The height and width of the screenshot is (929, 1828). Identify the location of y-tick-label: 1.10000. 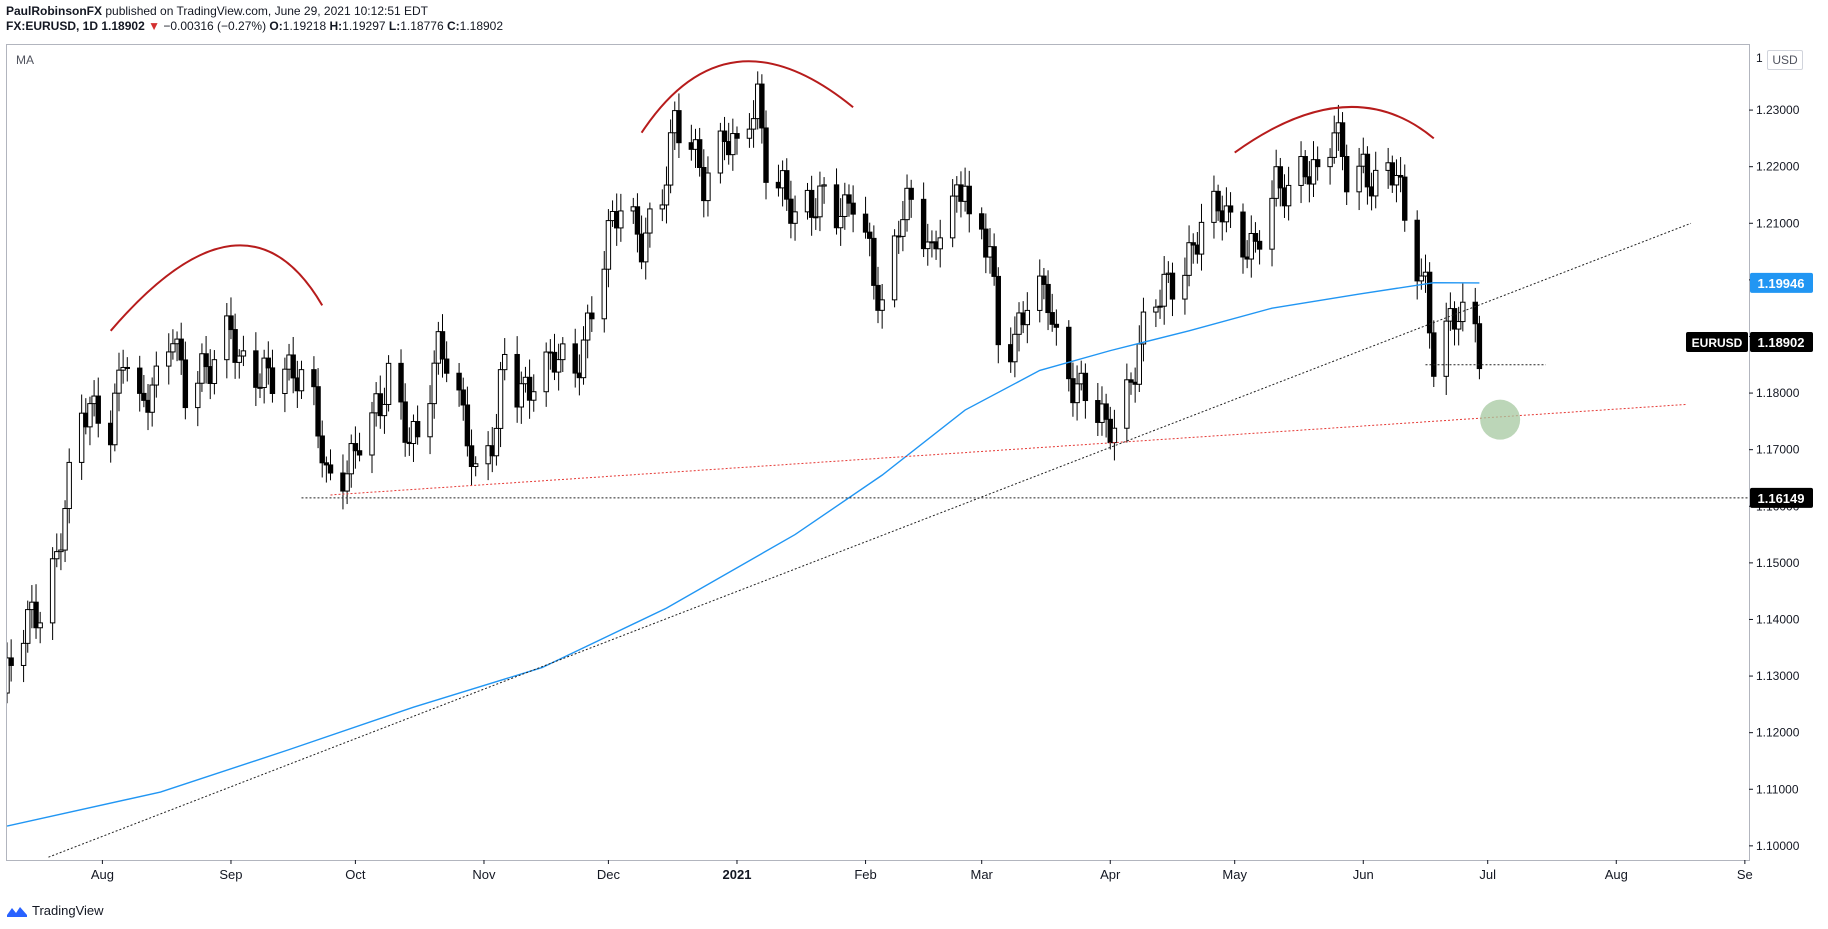
(1778, 846).